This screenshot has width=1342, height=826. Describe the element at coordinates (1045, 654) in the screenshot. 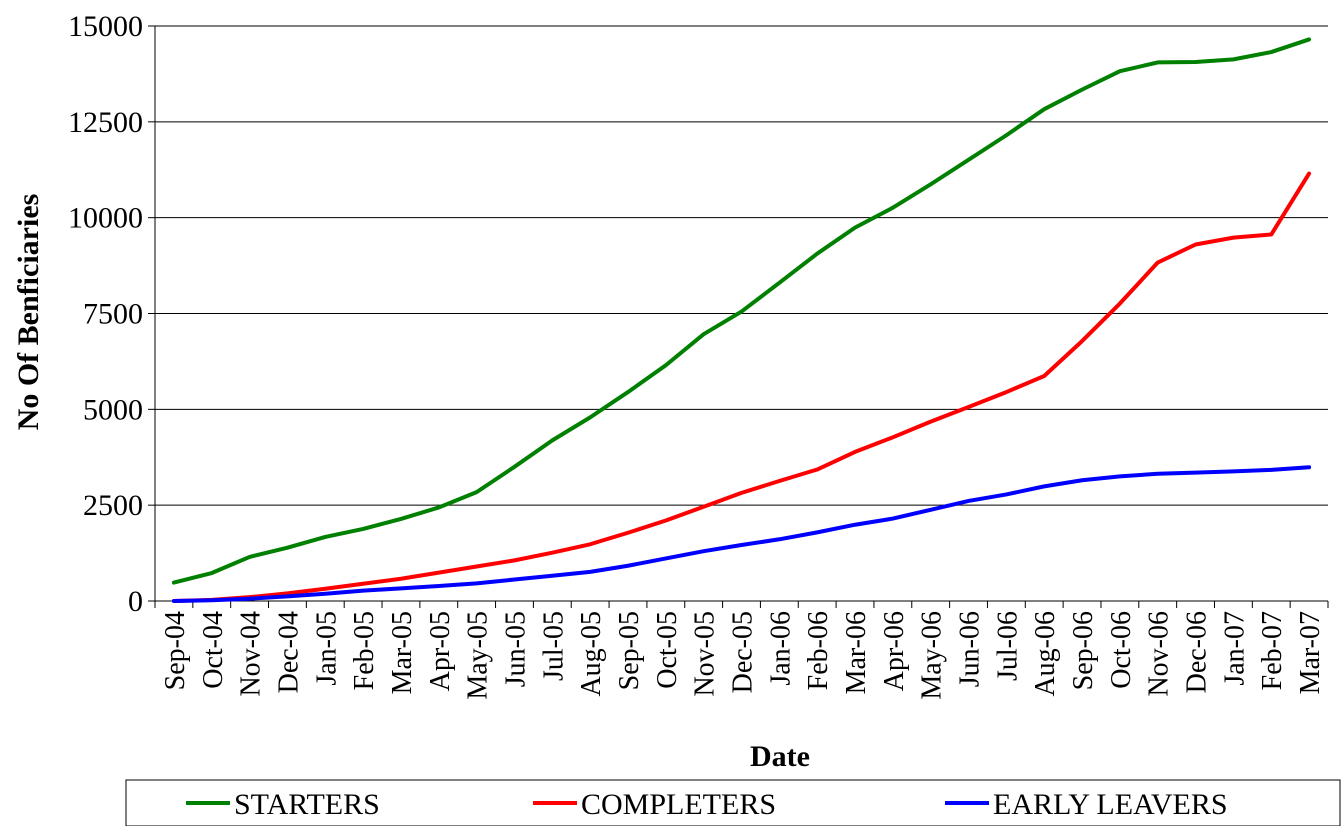

I see `x-tick-label: Aug-06` at that location.